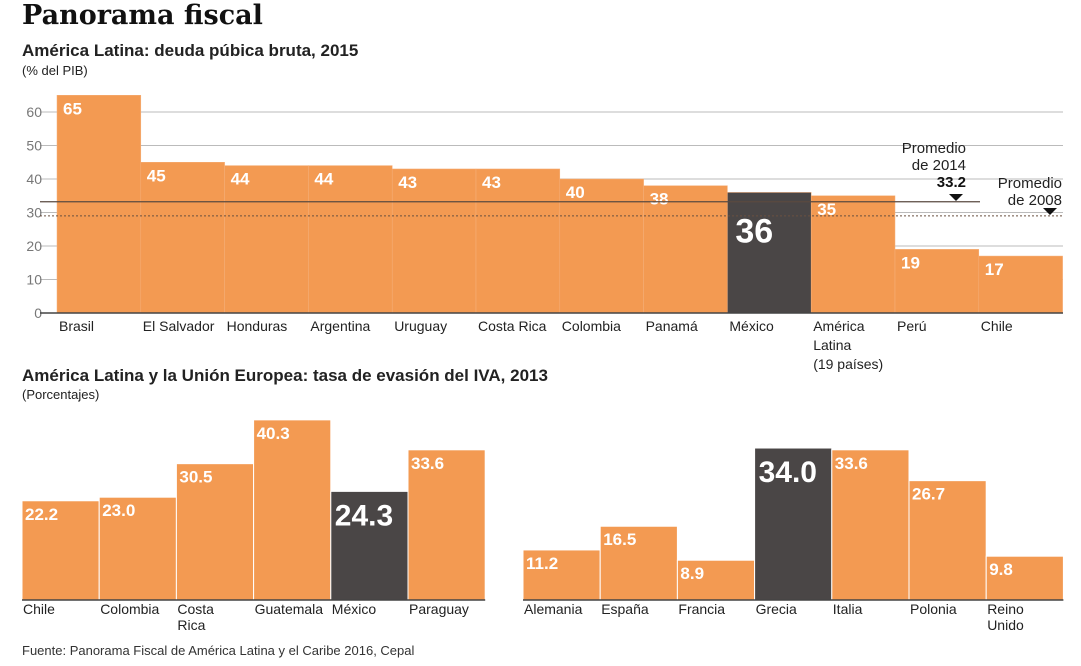 The height and width of the screenshot is (666, 1081). I want to click on x-tick-label: Uruguay, so click(420, 326).